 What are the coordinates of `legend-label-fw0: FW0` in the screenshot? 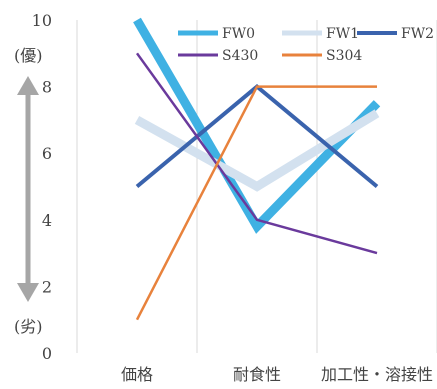 It's located at (238, 34).